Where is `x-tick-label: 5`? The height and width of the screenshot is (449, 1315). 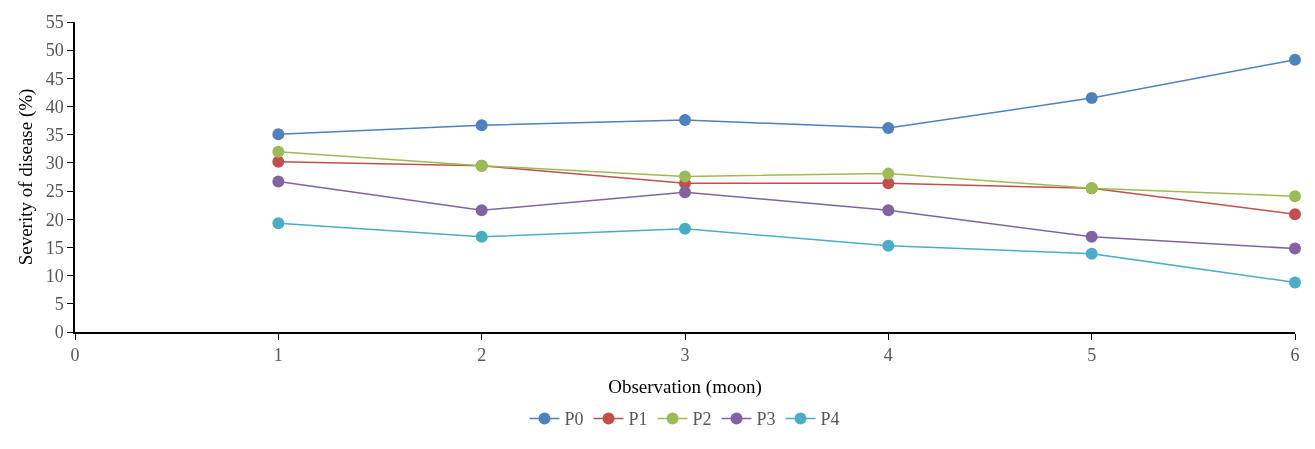
x-tick-label: 5 is located at coordinates (1092, 355).